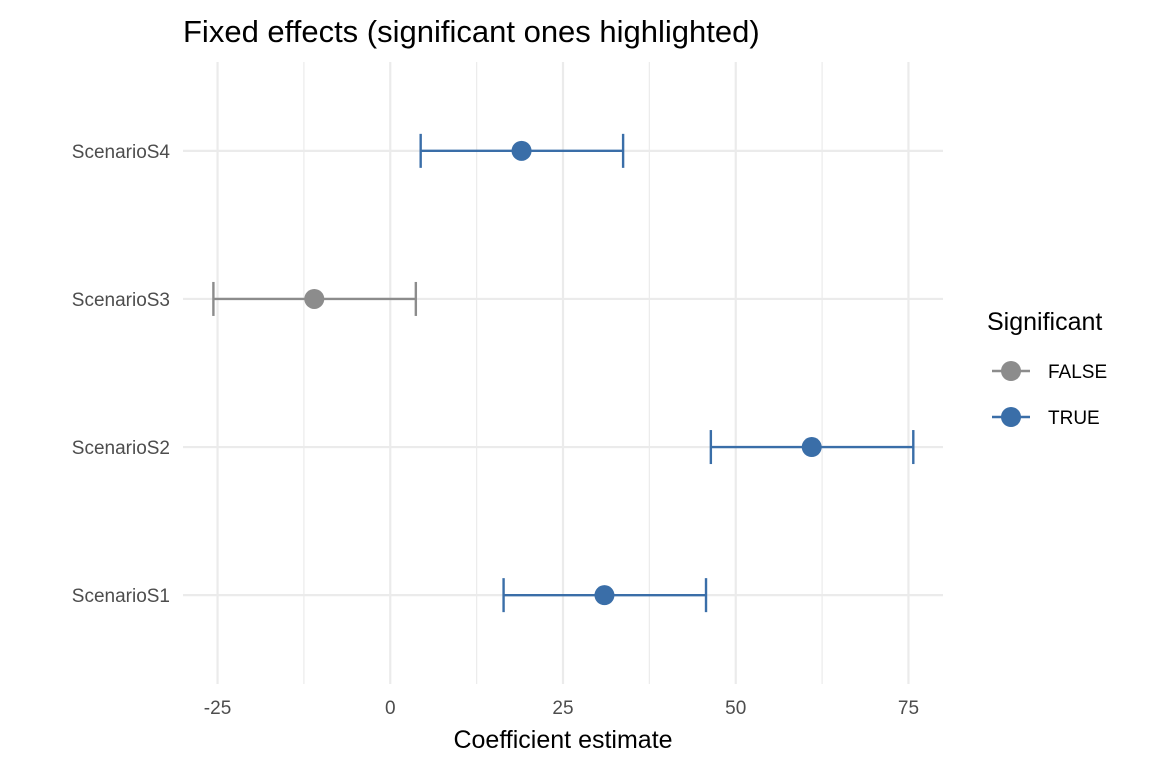 The height and width of the screenshot is (768, 1152). What do you see at coordinates (1077, 372) in the screenshot?
I see `legend-label: FALSE` at bounding box center [1077, 372].